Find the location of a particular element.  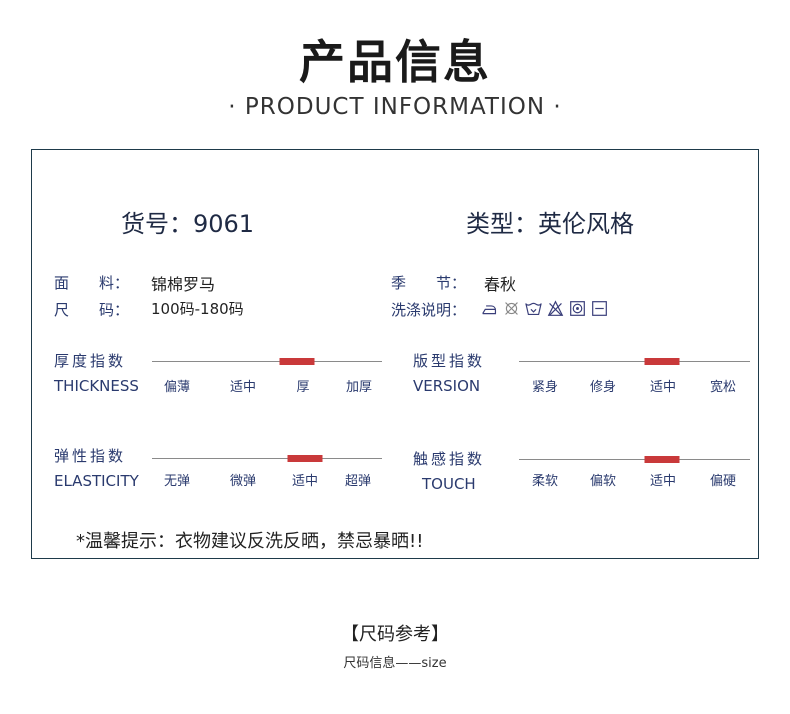

thickness-option: 偏薄 is located at coordinates (177, 387).